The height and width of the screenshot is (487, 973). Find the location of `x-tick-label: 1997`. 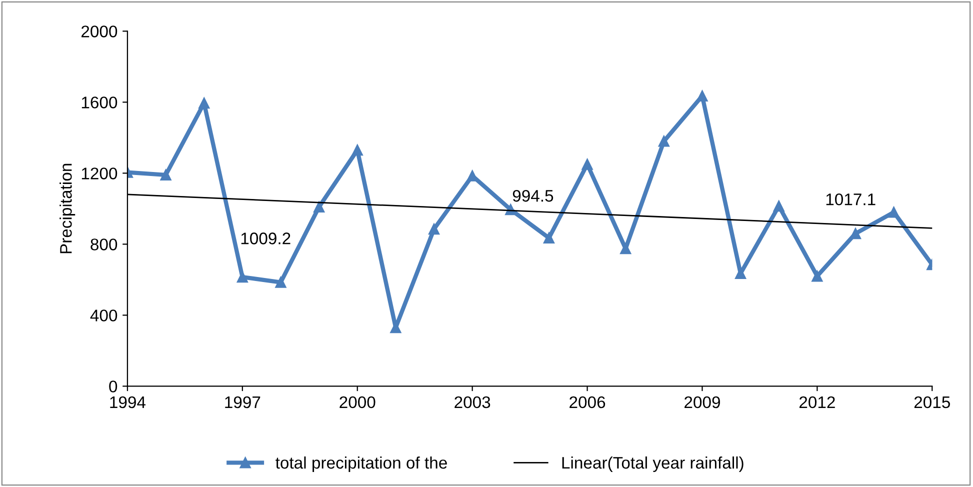

x-tick-label: 1997 is located at coordinates (242, 402).